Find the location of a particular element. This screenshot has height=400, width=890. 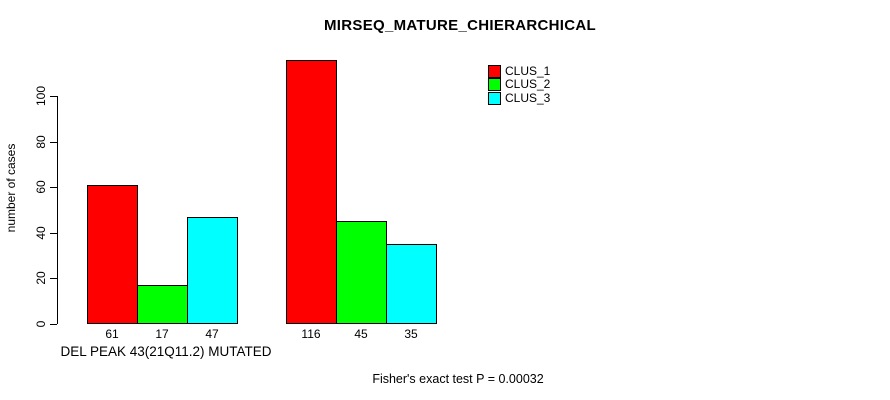

chart-title: MIRSEQ_MATURE_CHIERARCHICAL is located at coordinates (460, 25).